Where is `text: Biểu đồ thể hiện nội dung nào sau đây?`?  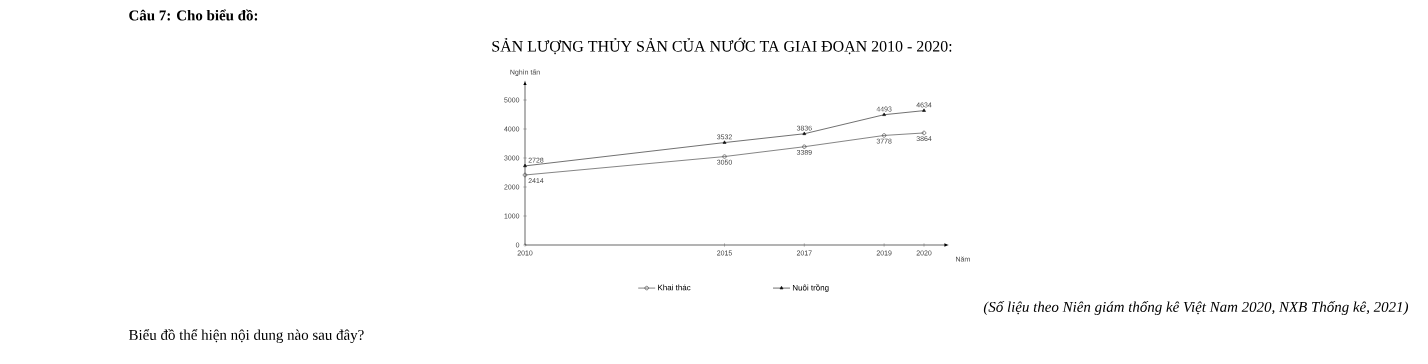 text: Biểu đồ thể hiện nội dung nào sau đây? is located at coordinates (246, 336).